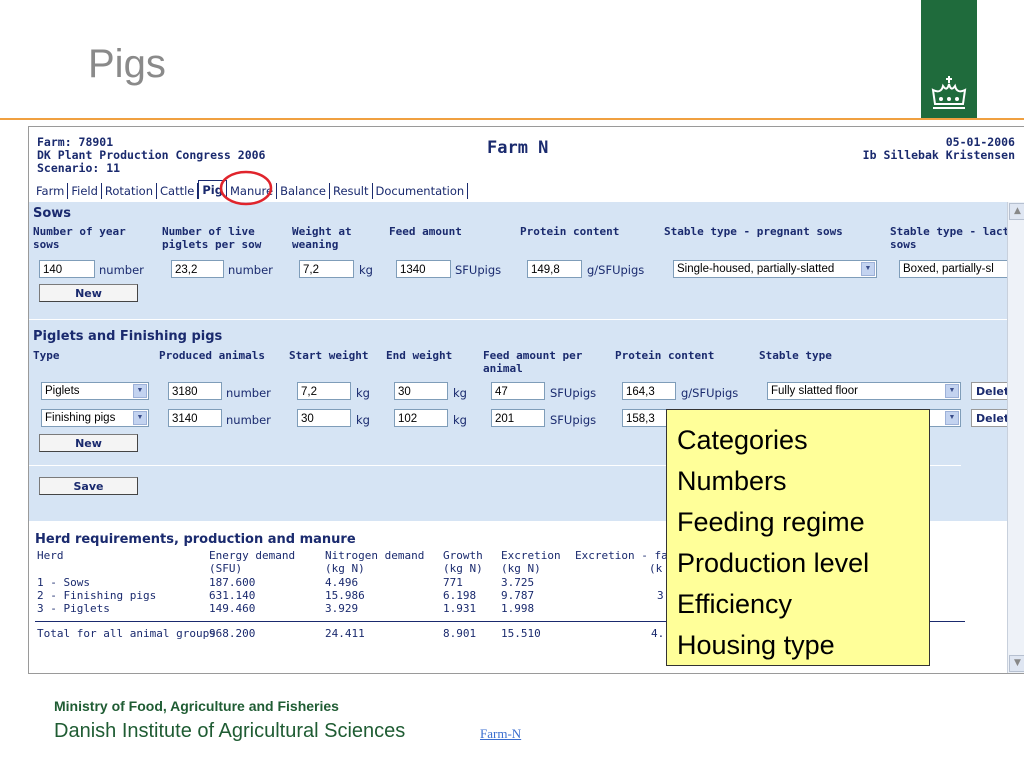  What do you see at coordinates (421, 418) in the screenshot?
I see `end-weight-input: 102` at bounding box center [421, 418].